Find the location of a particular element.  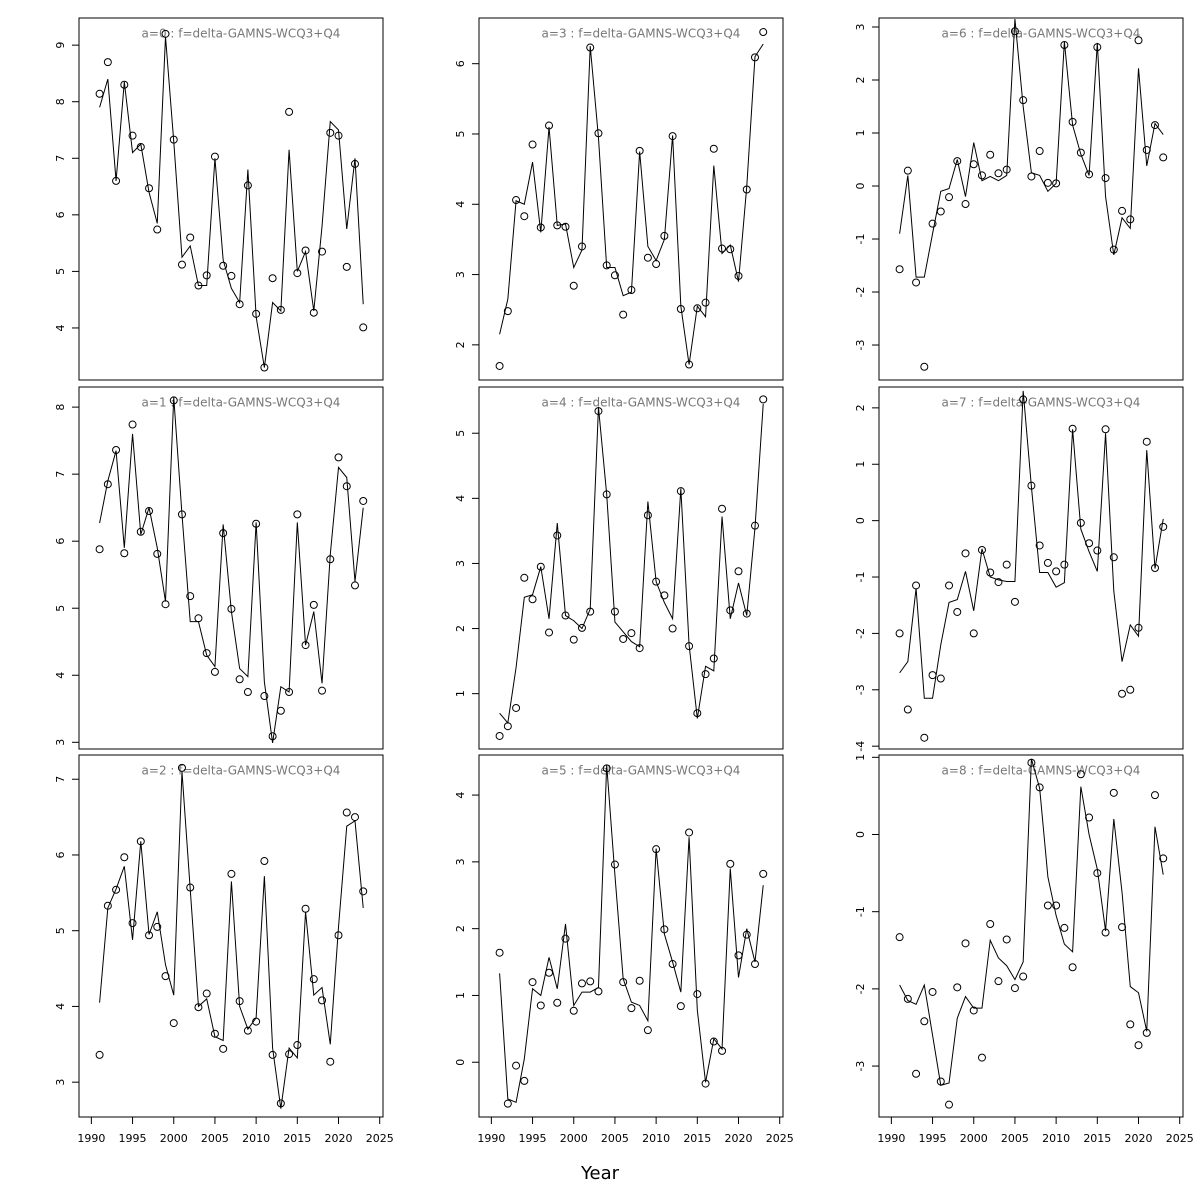

panel-title: a=5 : f=delta-GAMNS-WCQ3+Q4 is located at coordinates (641, 771).